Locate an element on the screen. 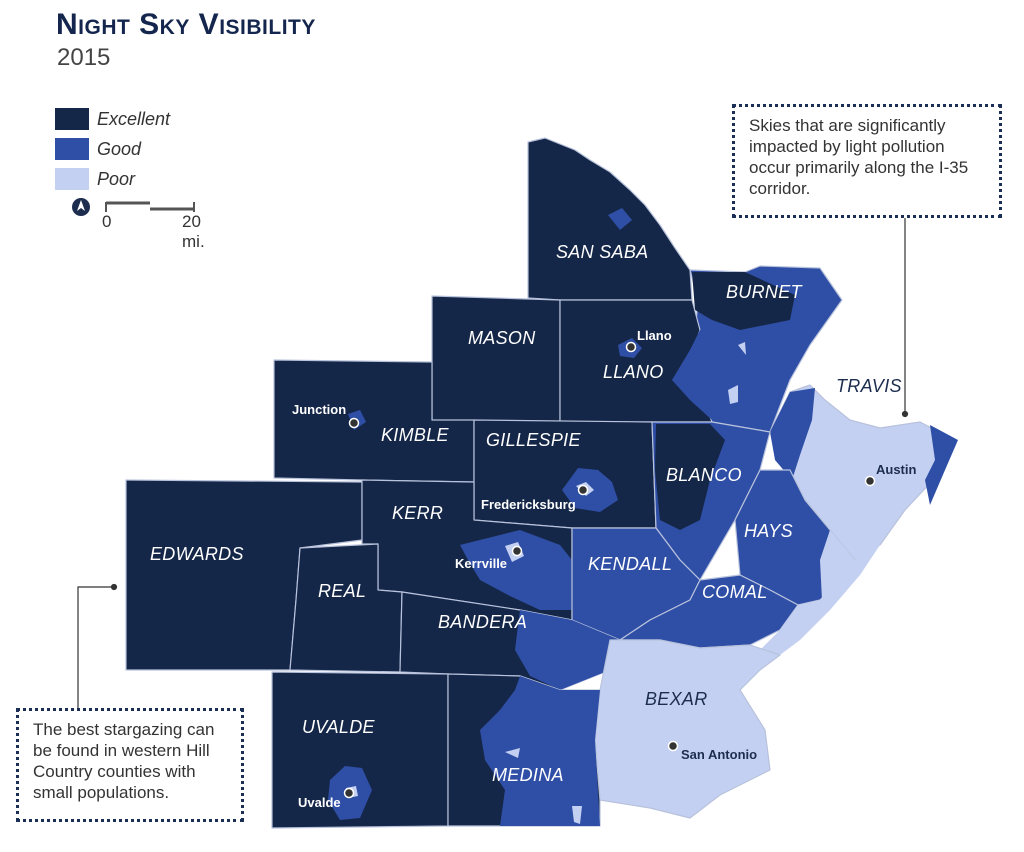 This screenshot has width=1024, height=852. legend-item-good: Good is located at coordinates (112, 149).